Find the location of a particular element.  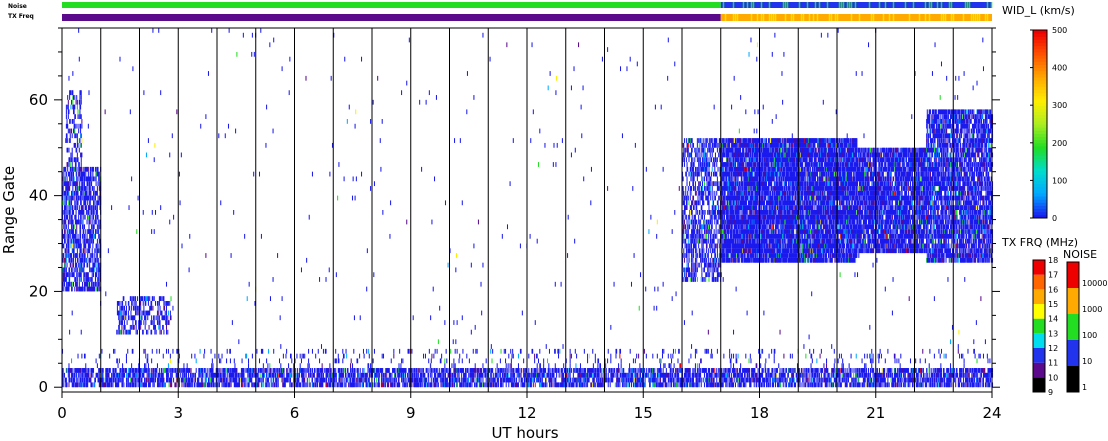

noise-bar-stripe is located at coordinates (819, 5).